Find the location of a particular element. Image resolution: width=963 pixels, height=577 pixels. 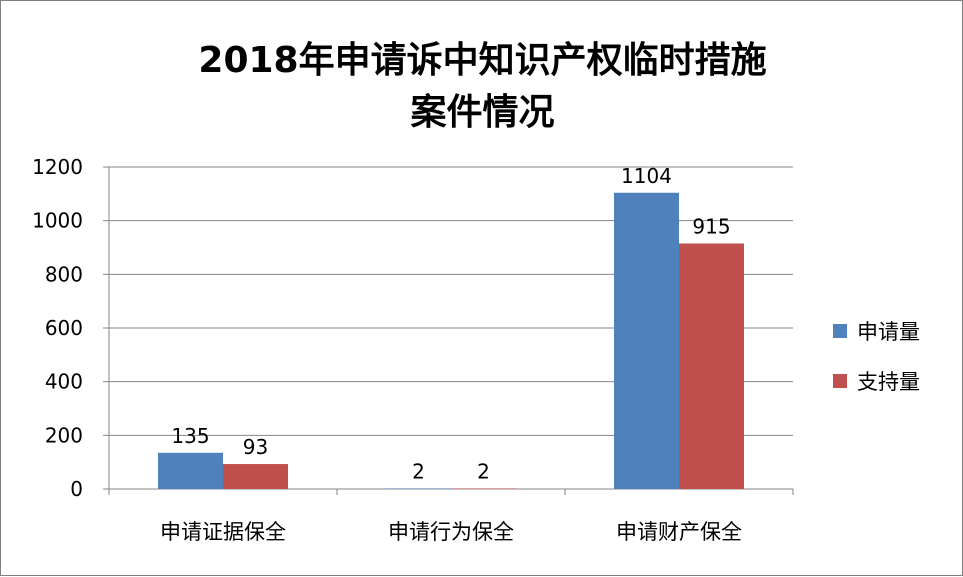

x-category-label: 申请行为保全 is located at coordinates (451, 532).